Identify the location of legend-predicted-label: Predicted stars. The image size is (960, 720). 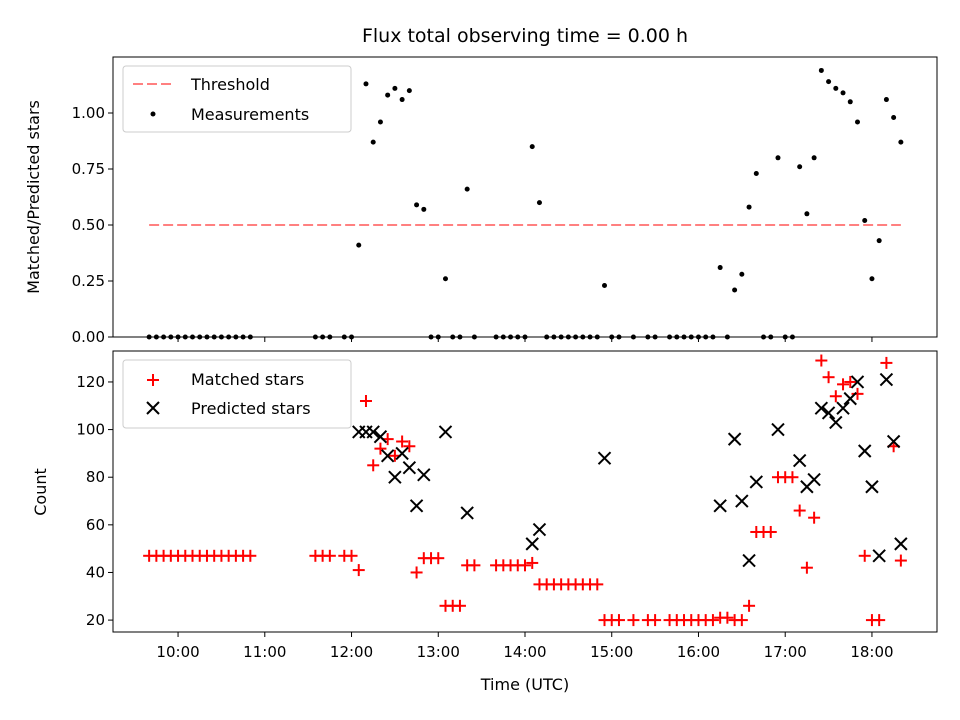
(251, 408).